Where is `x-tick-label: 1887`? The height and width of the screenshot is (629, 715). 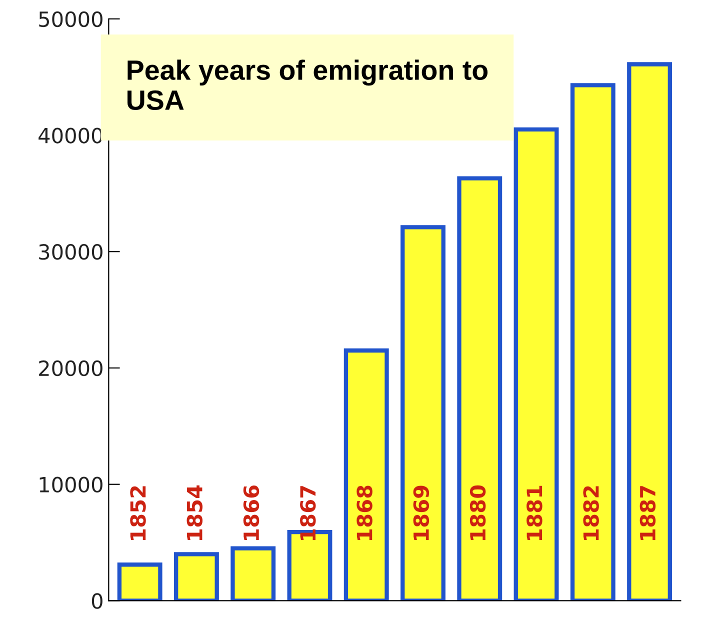
x-tick-label: 1887 is located at coordinates (648, 513).